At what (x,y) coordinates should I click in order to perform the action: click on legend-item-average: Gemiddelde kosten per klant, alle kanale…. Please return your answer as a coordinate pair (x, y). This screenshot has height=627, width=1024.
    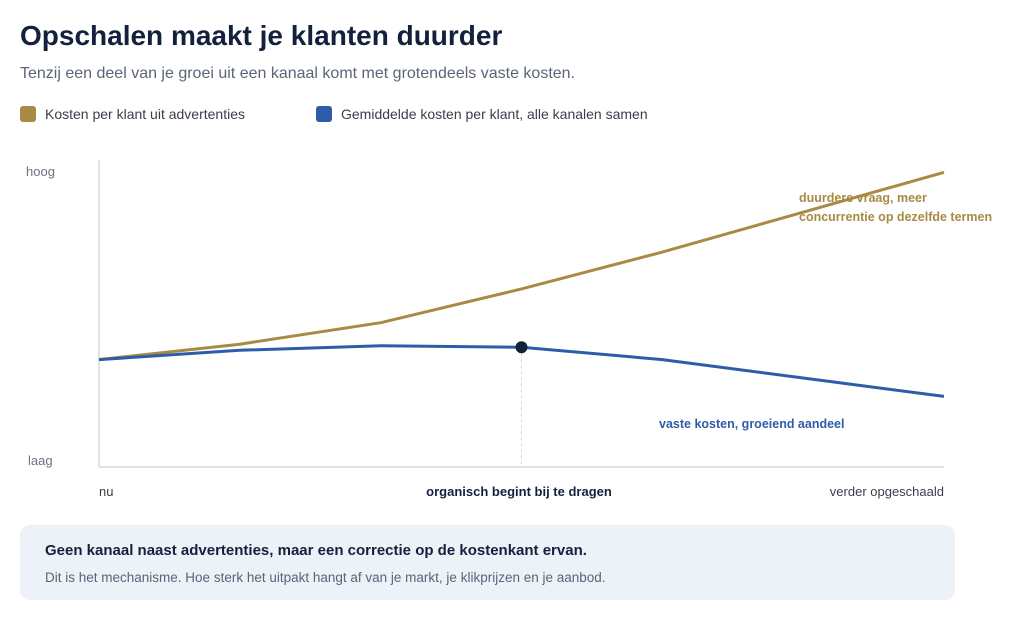
    Looking at the image, I should click on (482, 114).